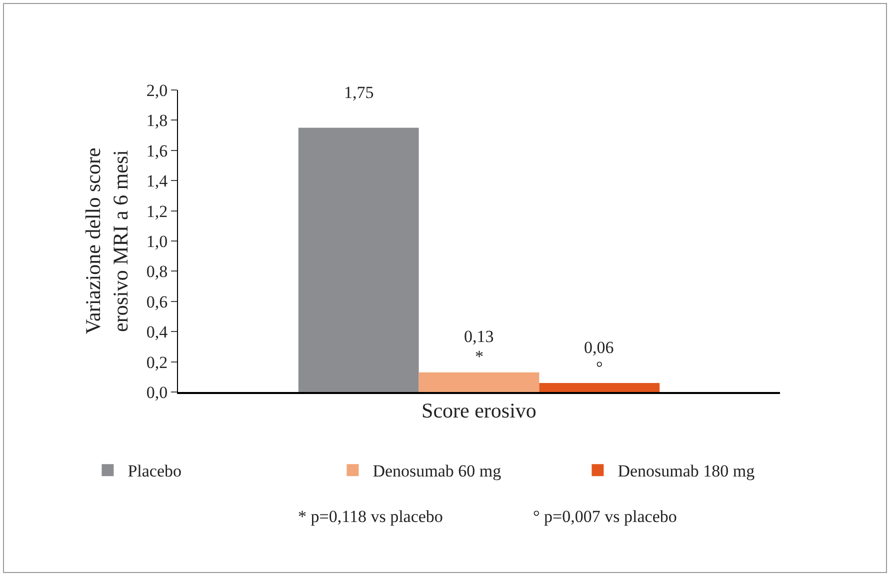  What do you see at coordinates (157, 332) in the screenshot?
I see `y-tick-label: 0,4` at bounding box center [157, 332].